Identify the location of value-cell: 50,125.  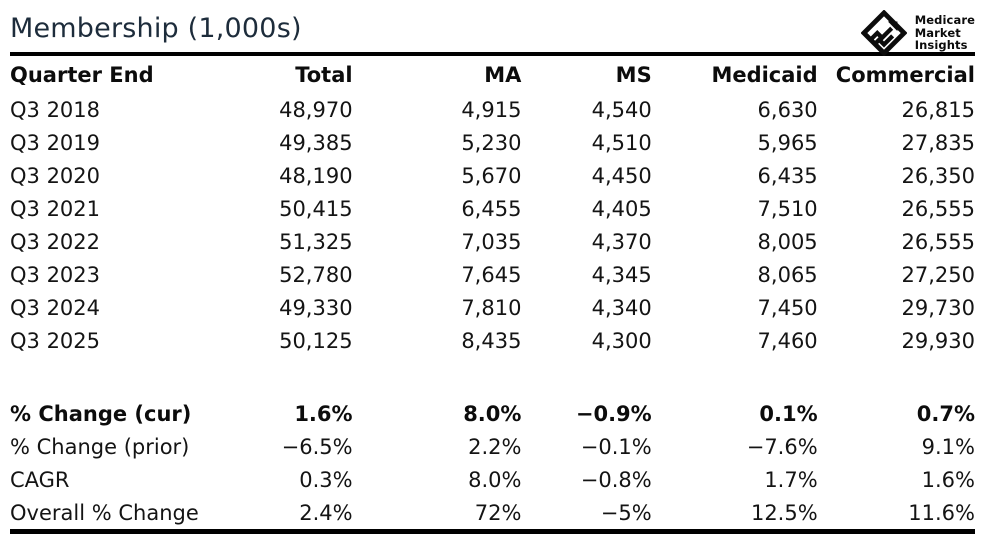
(316, 340).